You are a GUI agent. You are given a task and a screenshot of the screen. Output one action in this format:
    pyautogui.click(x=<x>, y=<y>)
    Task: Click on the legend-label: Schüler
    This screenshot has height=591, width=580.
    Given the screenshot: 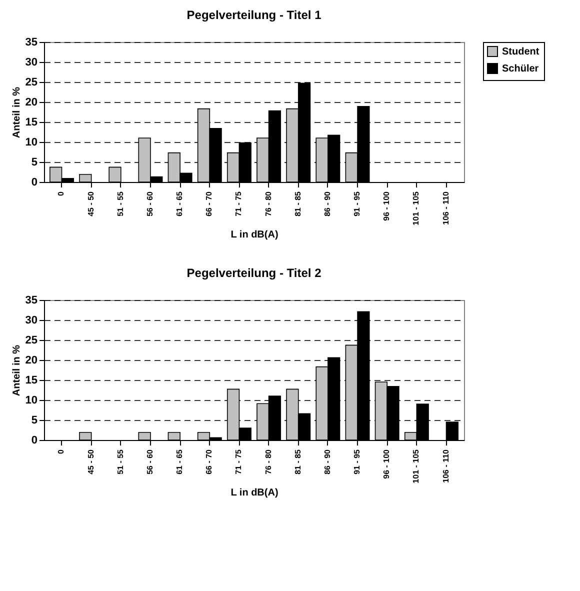 What is the action you would take?
    pyautogui.click(x=520, y=69)
    